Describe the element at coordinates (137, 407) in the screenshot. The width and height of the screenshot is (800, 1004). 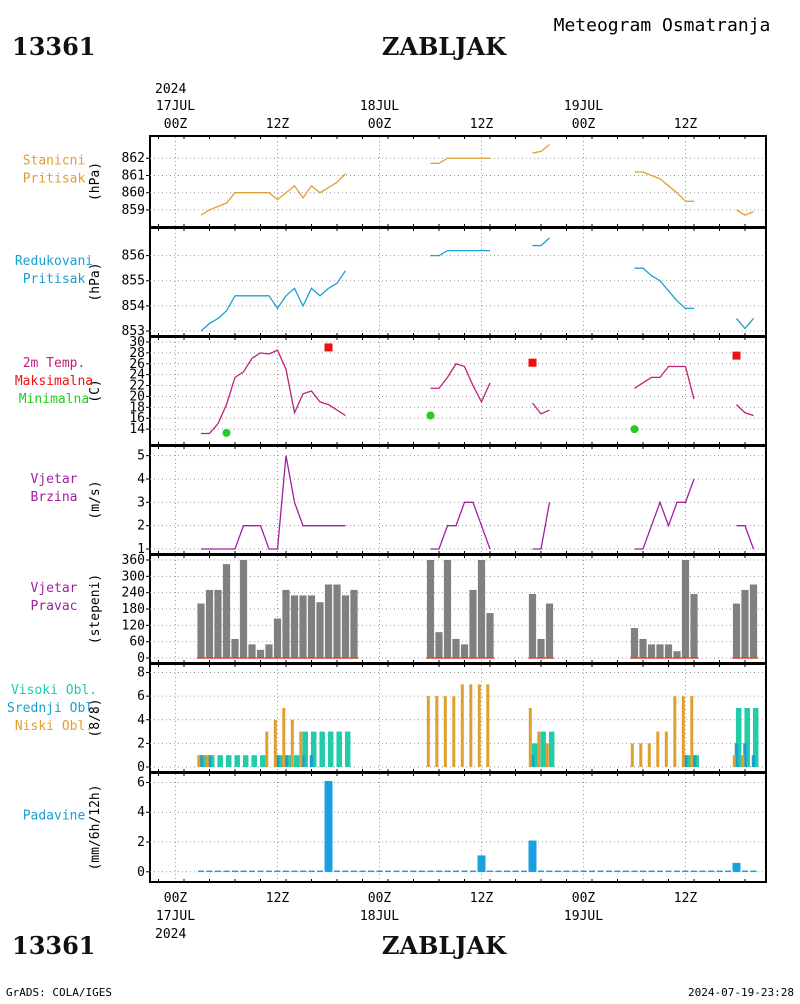
I see `y-tick-label: 18` at that location.